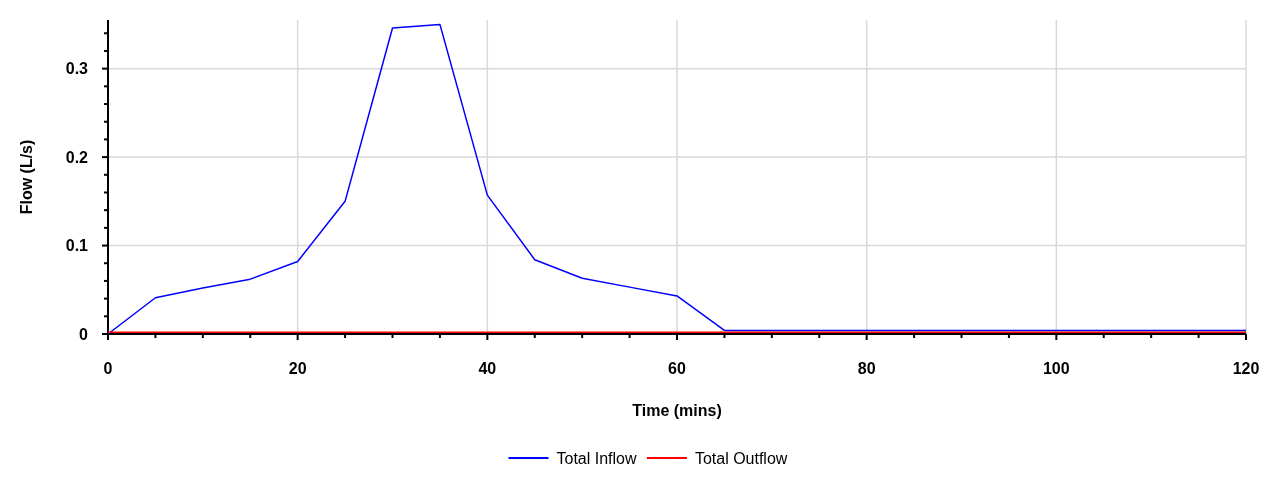 Image resolution: width=1288 pixels, height=484 pixels. I want to click on x-tick-label: 100, so click(1056, 368).